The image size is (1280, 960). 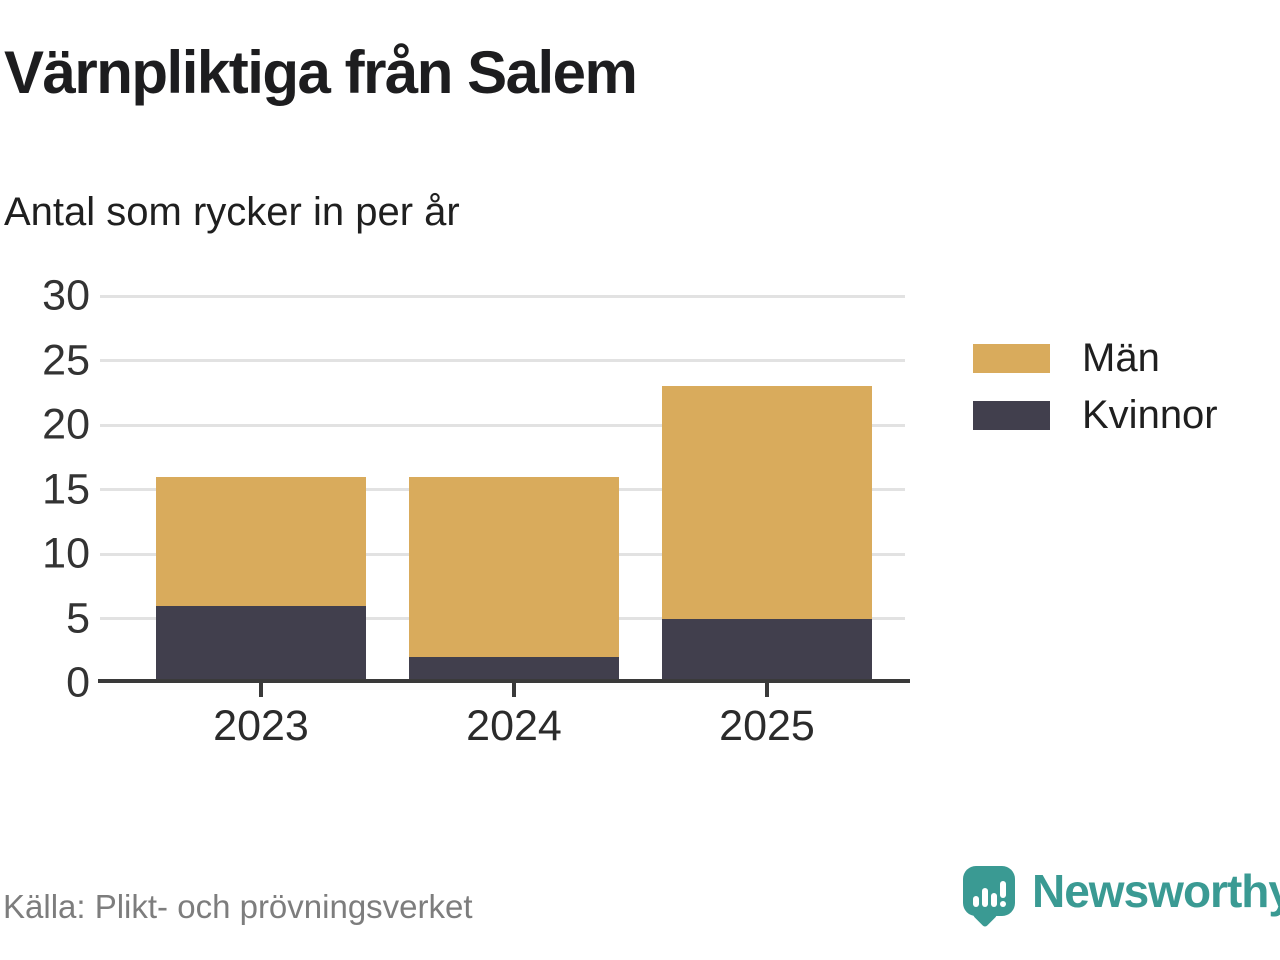 I want to click on y-tick-label-5: 5, so click(x=78, y=618).